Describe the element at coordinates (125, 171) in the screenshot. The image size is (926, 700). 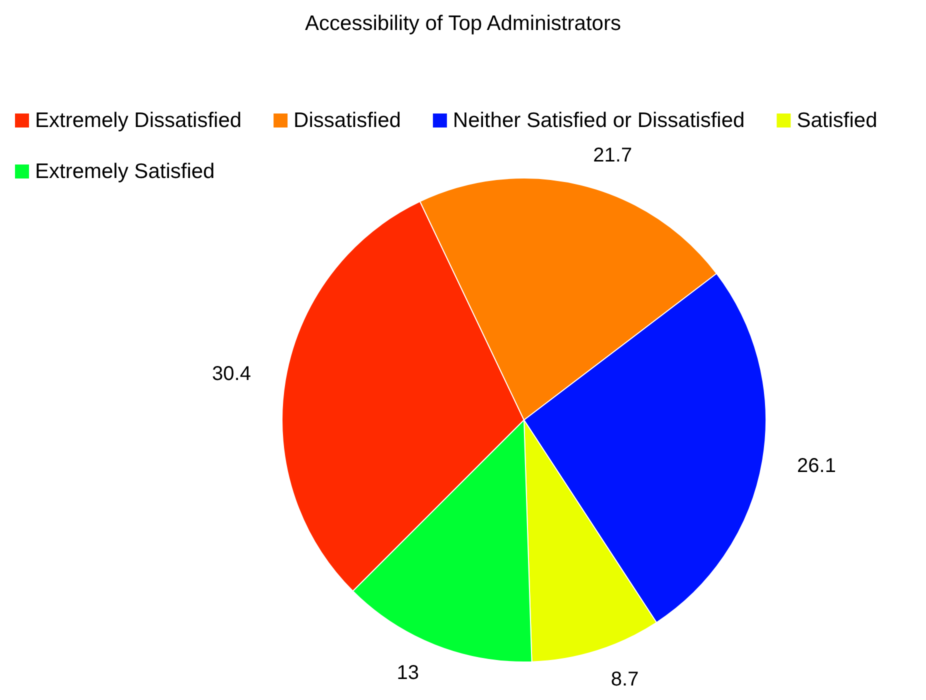
I see `legend-label: Extremely Satisfied` at that location.